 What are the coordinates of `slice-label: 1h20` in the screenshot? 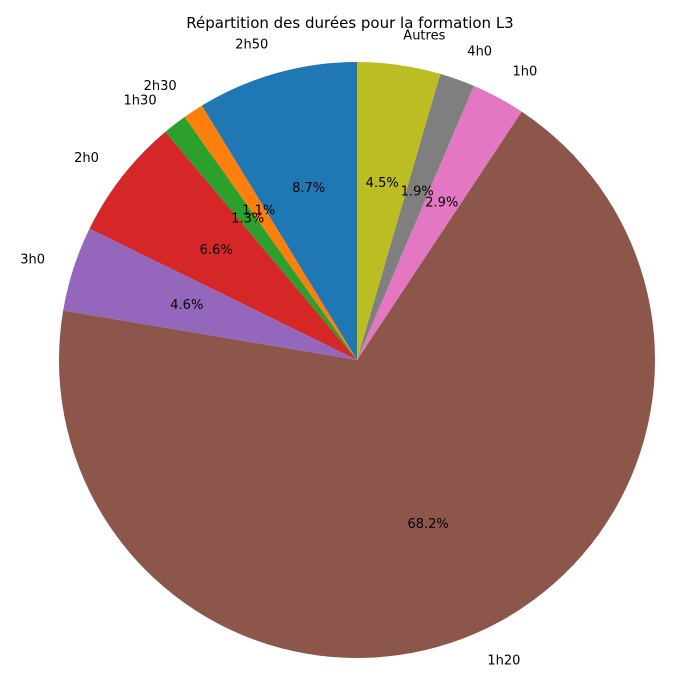 It's located at (503, 661).